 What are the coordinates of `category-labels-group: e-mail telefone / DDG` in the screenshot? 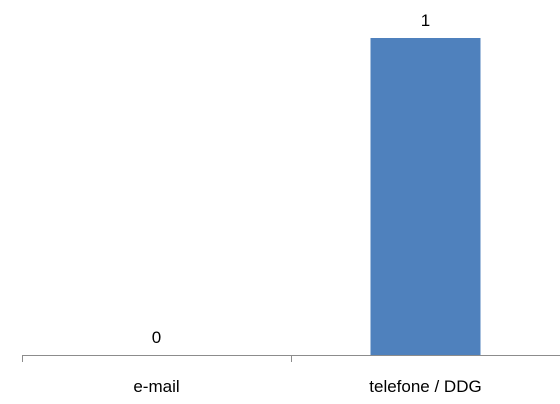 It's located at (307, 386).